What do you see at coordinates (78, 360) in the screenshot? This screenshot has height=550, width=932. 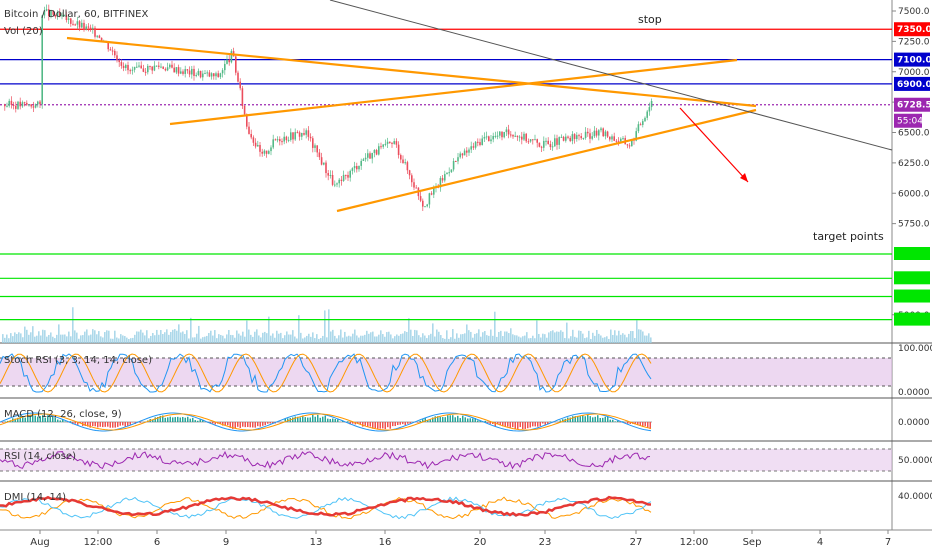 I see `stoch-rsi-label: Stoch RSI (3, 3, 14, 14, close)` at bounding box center [78, 360].